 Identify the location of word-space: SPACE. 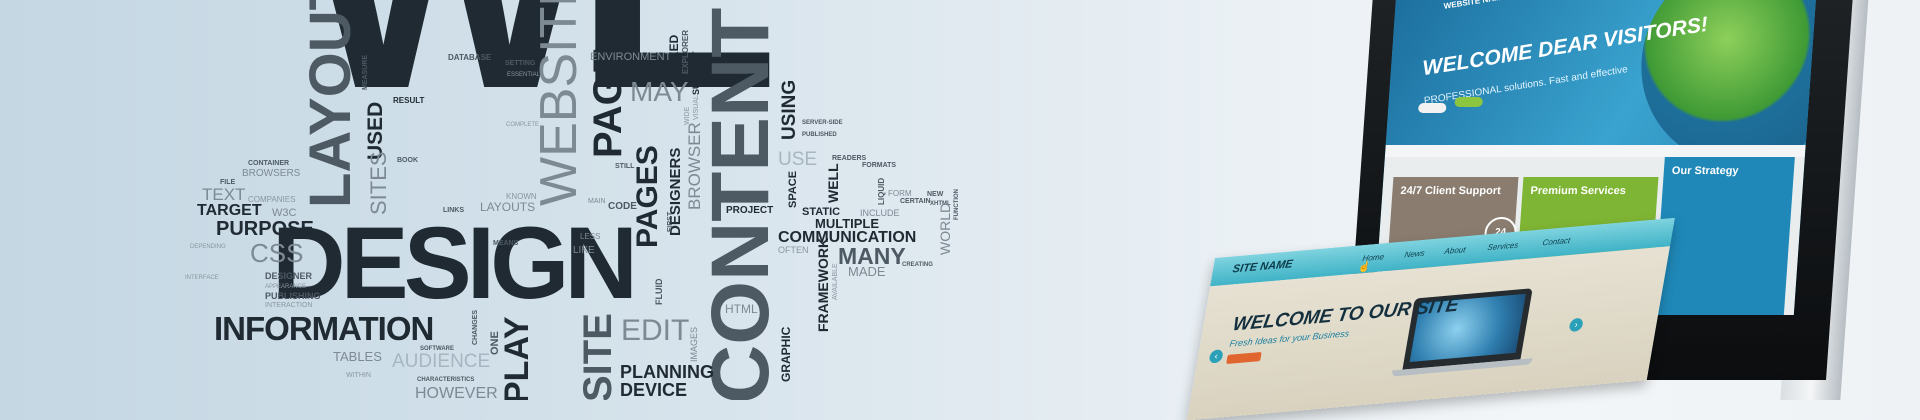
(793, 189).